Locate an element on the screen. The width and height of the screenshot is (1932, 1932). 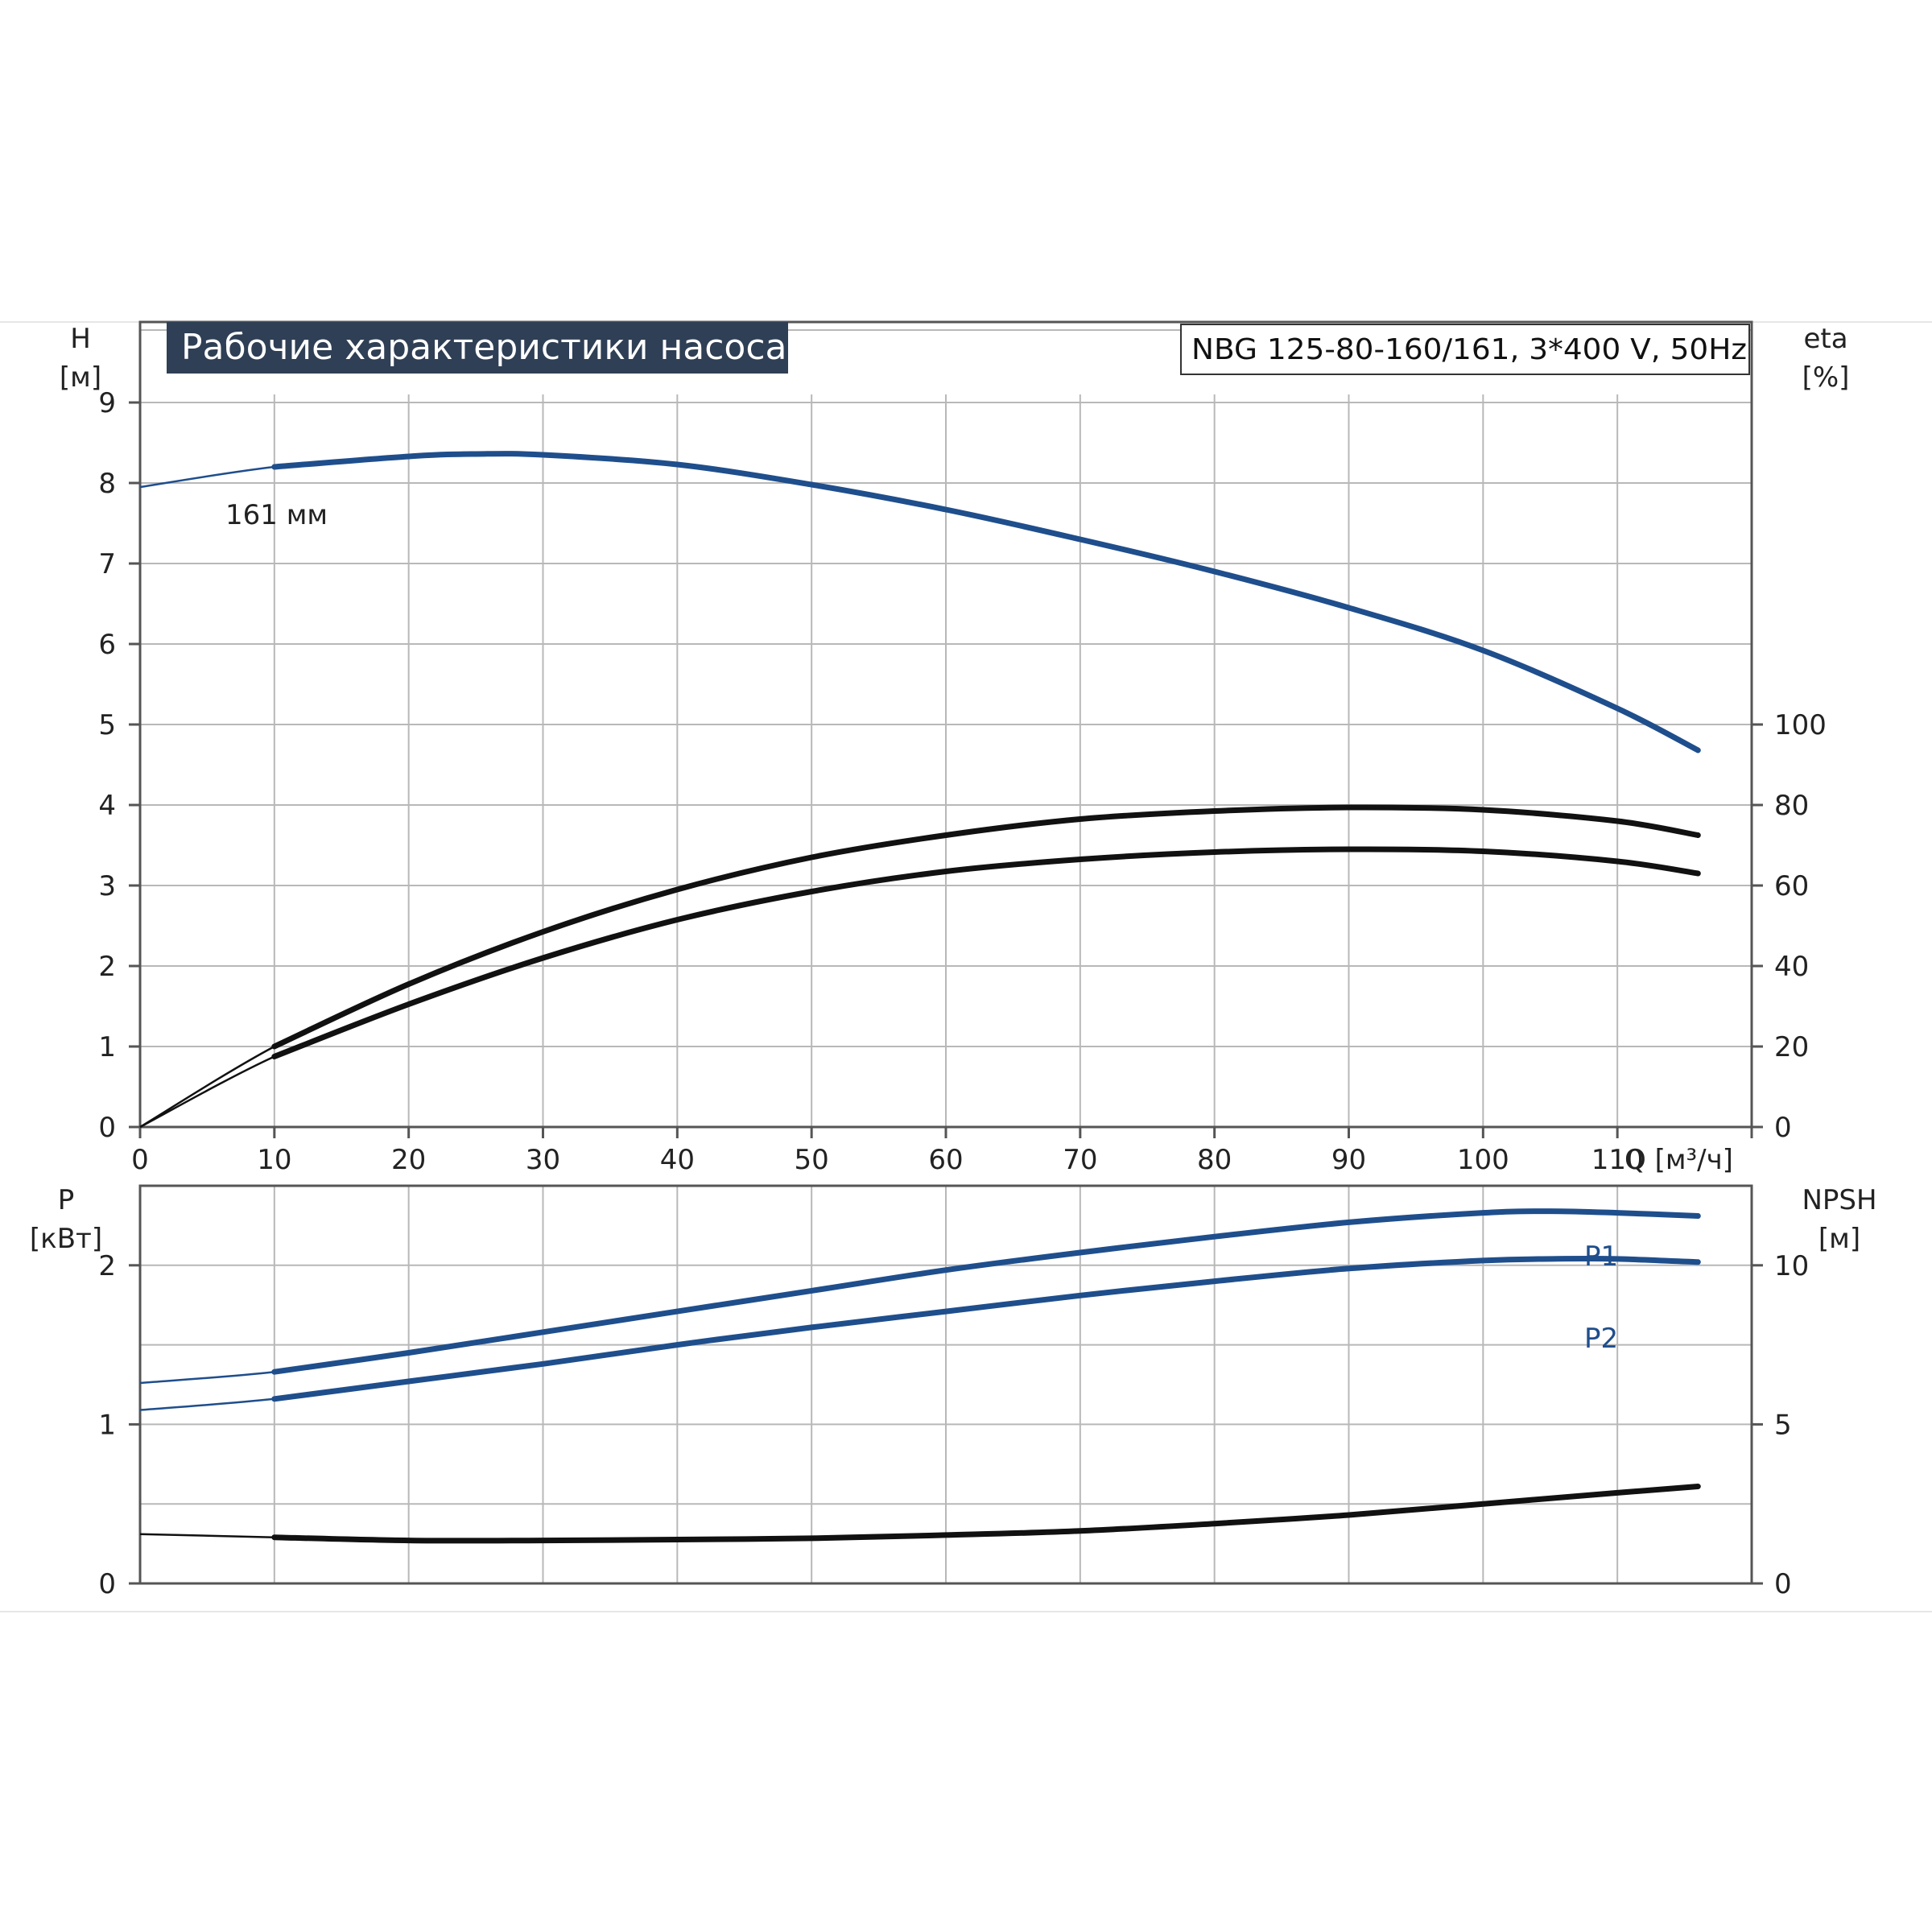
x-axis-tick-label: 40 is located at coordinates (677, 1160).